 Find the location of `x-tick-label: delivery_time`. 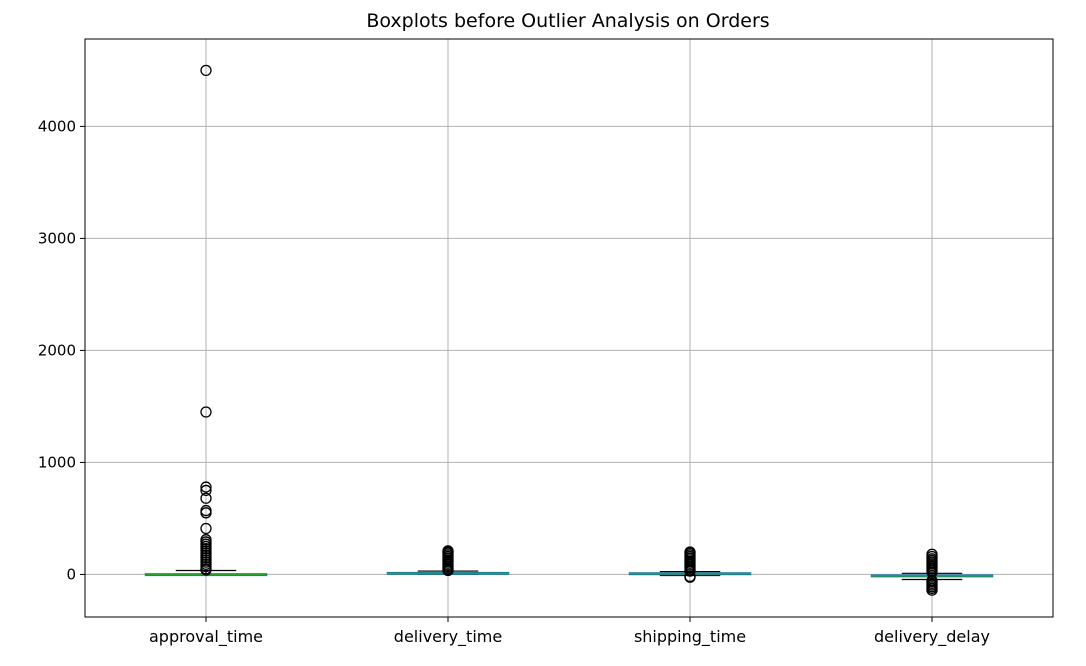

x-tick-label: delivery_time is located at coordinates (448, 637).